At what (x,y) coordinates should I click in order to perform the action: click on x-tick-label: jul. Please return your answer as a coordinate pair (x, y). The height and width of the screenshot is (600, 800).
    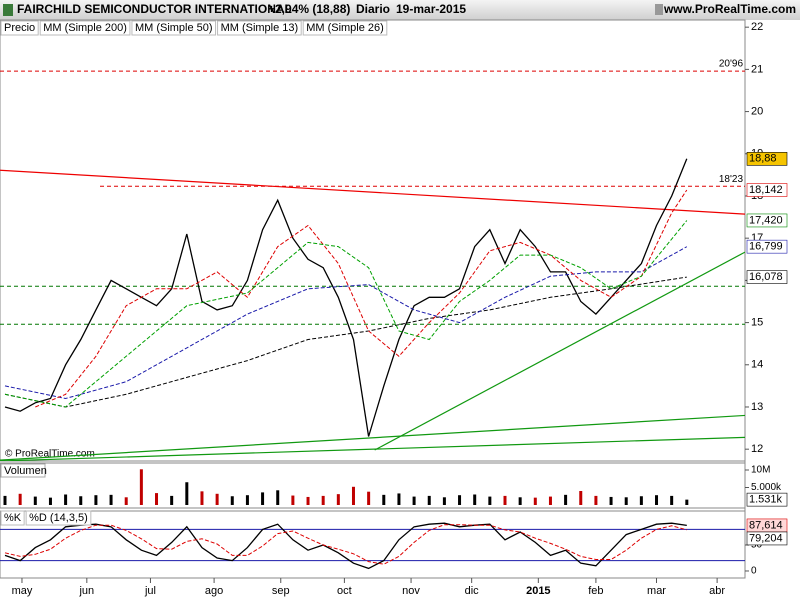
    Looking at the image, I should click on (150, 591).